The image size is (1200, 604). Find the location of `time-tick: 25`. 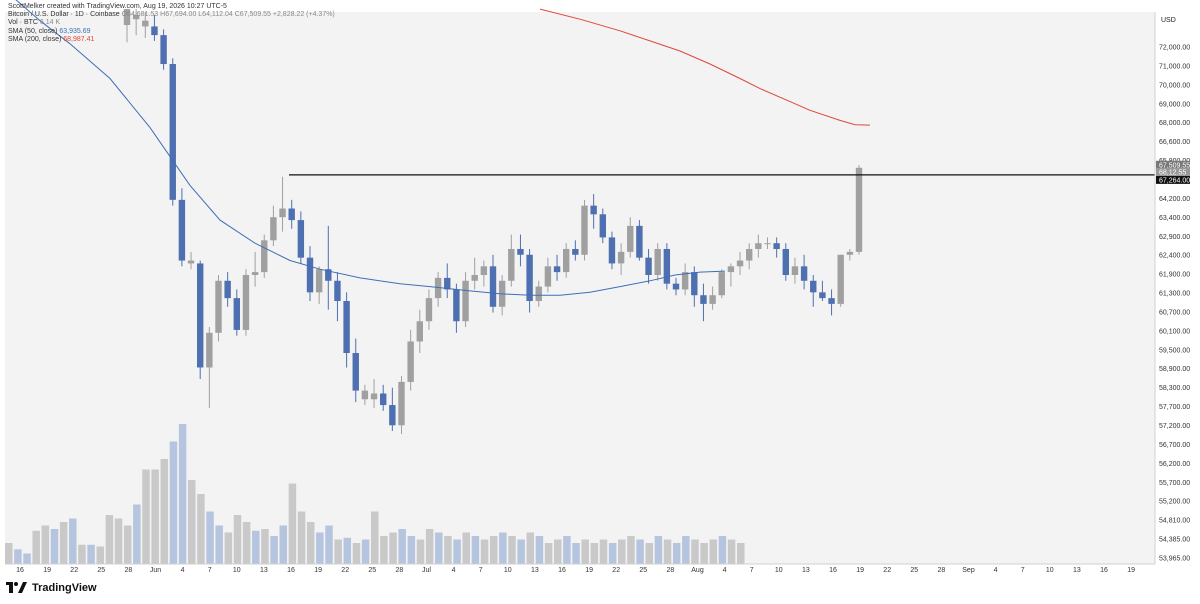

time-tick: 25 is located at coordinates (372, 570).